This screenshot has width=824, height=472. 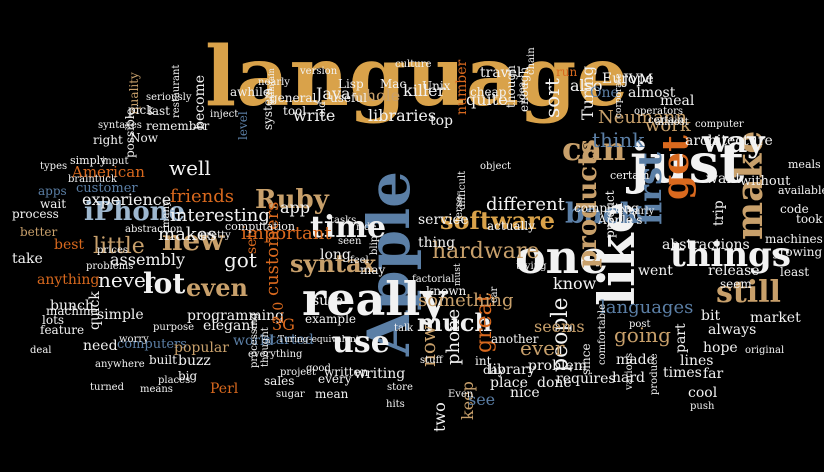 I want to click on word: little, so click(x=119, y=246).